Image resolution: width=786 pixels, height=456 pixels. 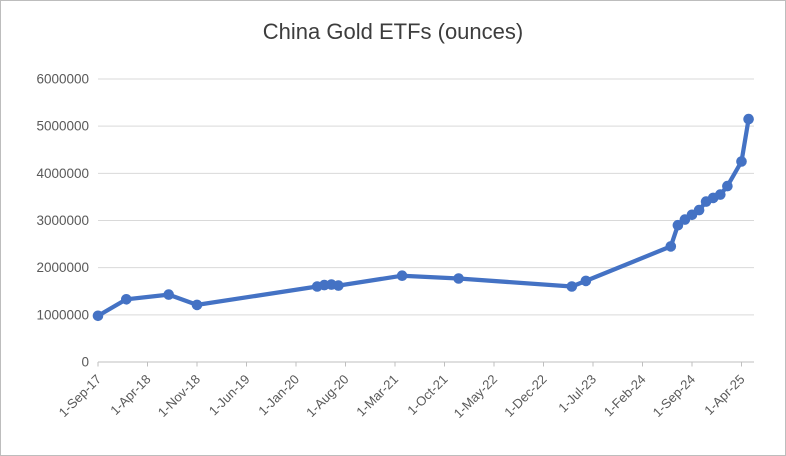 What do you see at coordinates (377, 396) in the screenshot?
I see `x-axis-tick-label: 1-Mar-21` at bounding box center [377, 396].